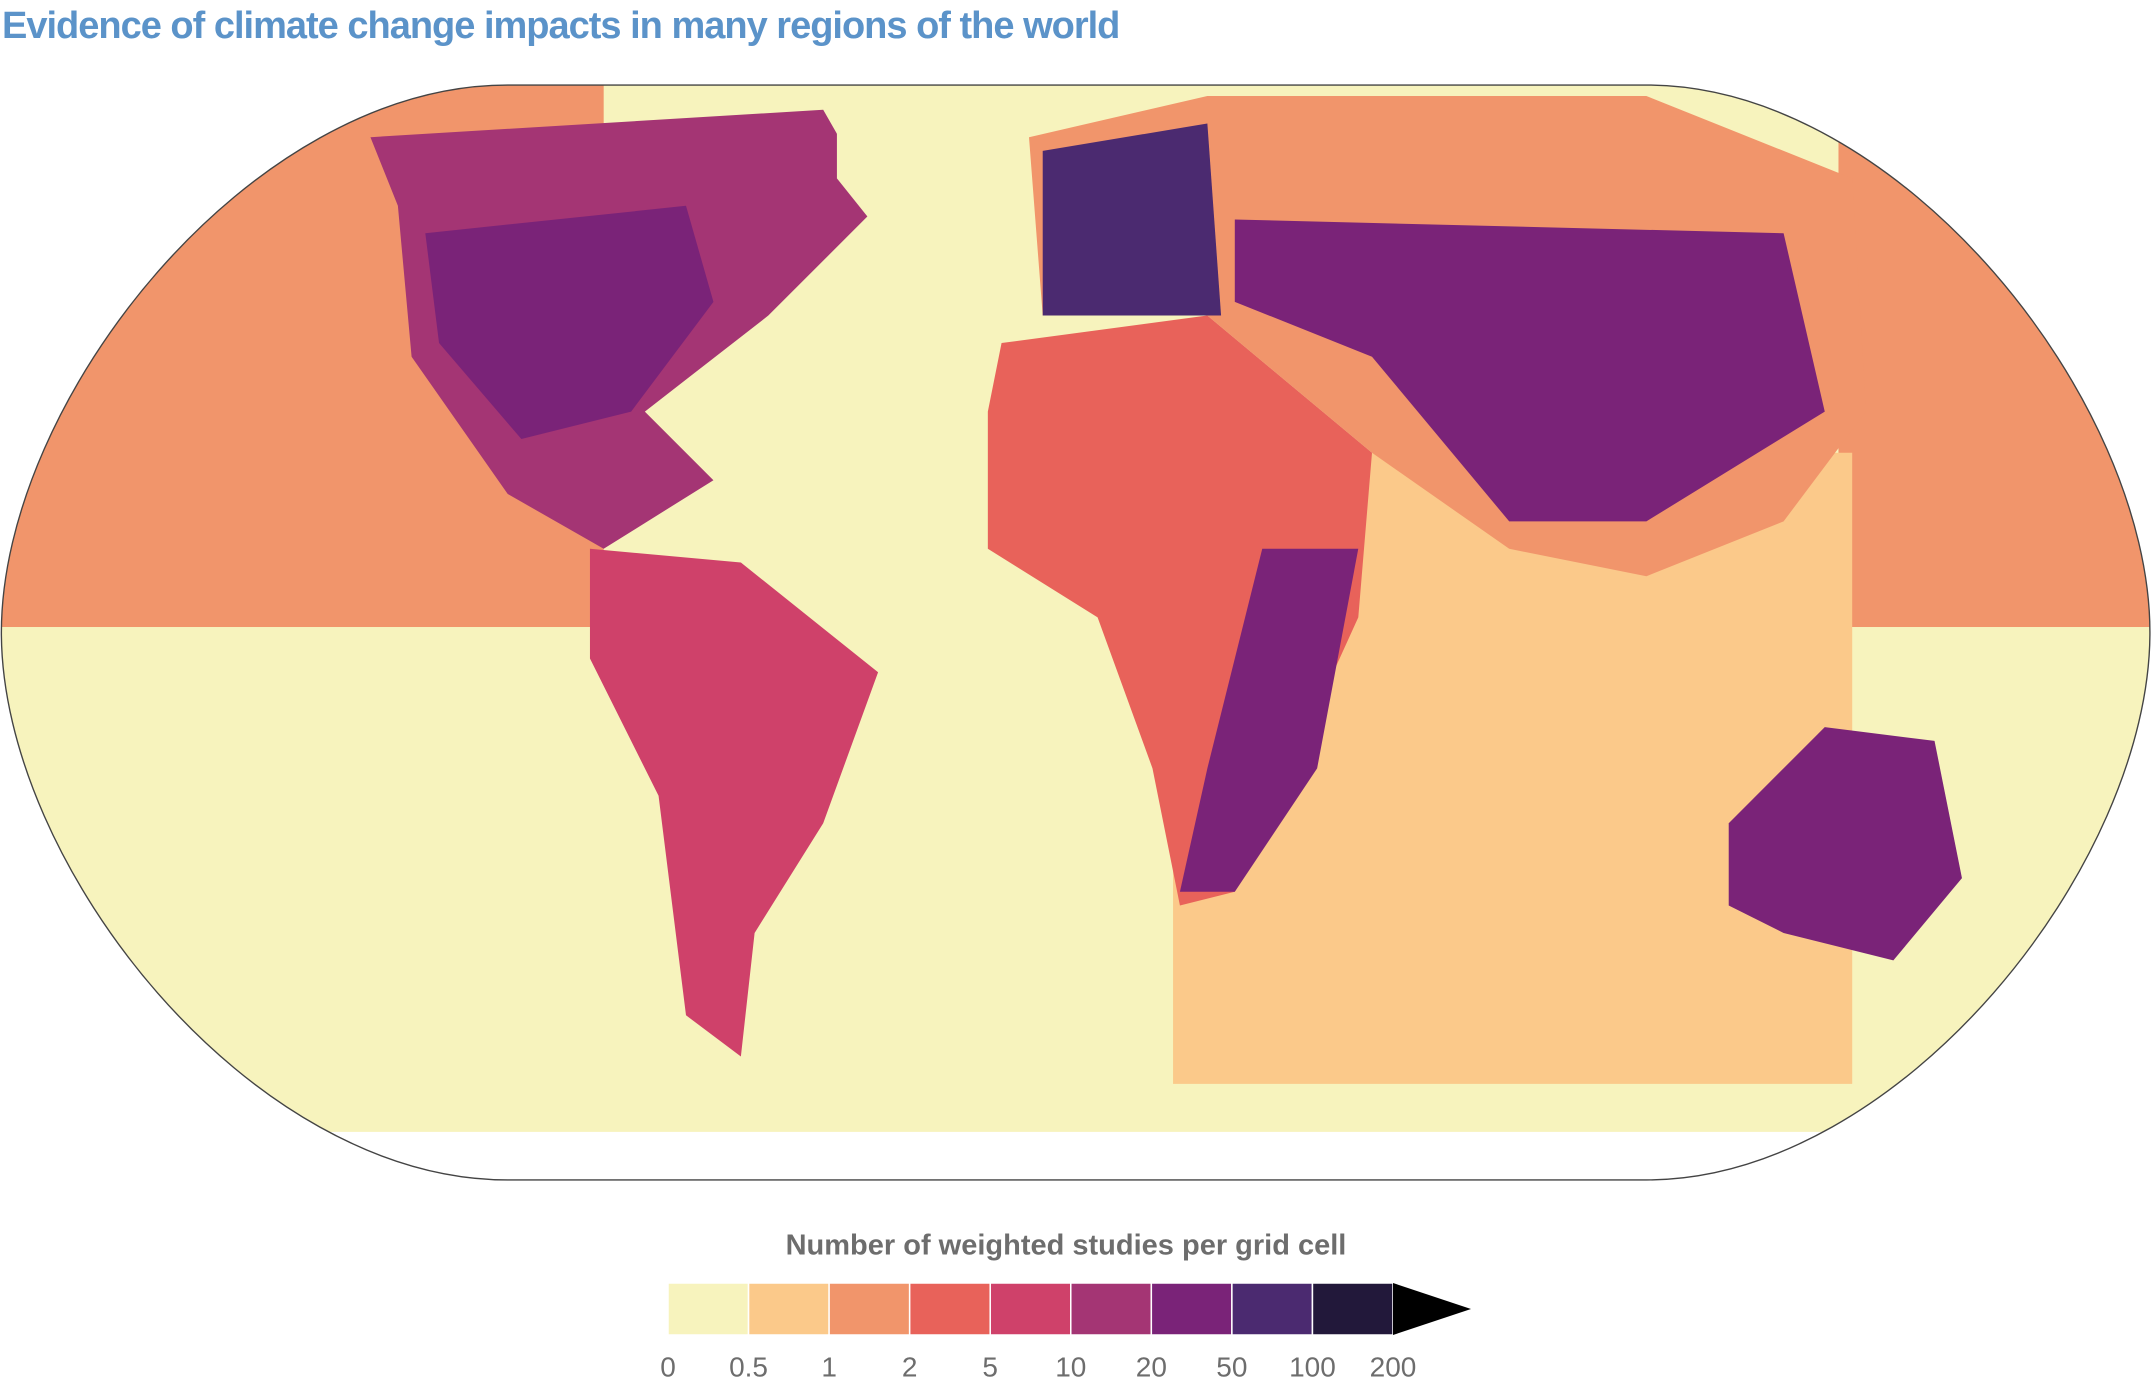 The height and width of the screenshot is (1396, 2151). Describe the element at coordinates (1231, 1366) in the screenshot. I see `colorbar-tick-label: 50` at that location.